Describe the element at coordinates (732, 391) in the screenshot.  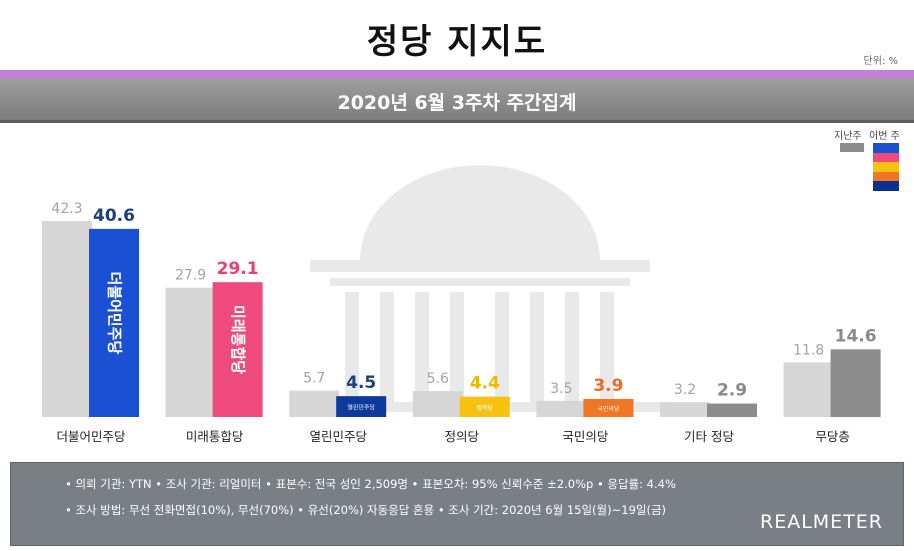
I see `value-label-cur-5: 2.9` at that location.